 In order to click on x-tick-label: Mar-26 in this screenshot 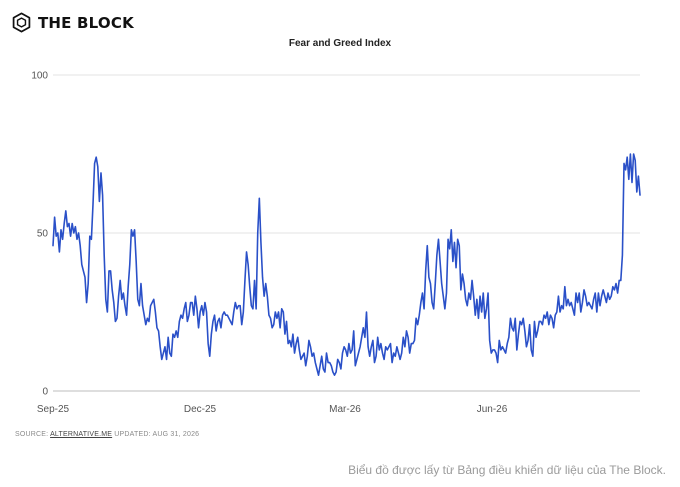, I will do `click(345, 409)`.